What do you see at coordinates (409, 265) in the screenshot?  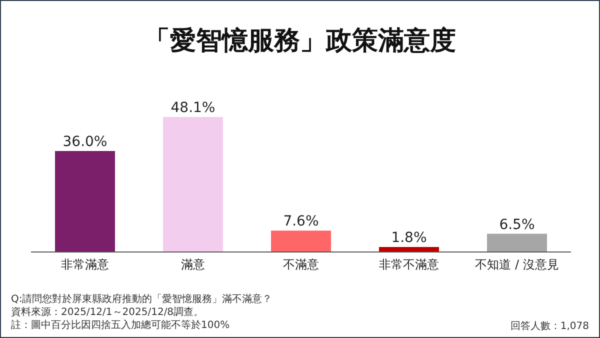 I see `x-tick-label: 非常不滿意` at bounding box center [409, 265].